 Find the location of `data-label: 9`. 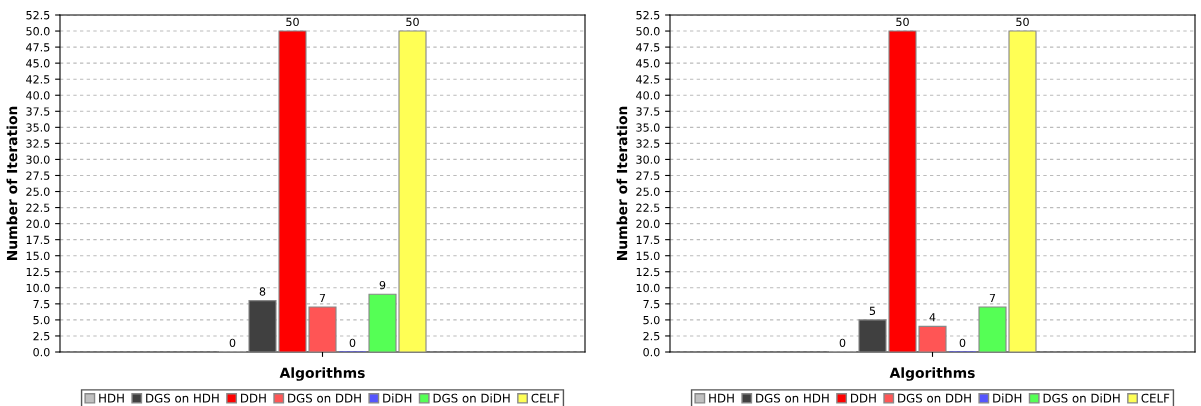

data-label: 9 is located at coordinates (382, 285).